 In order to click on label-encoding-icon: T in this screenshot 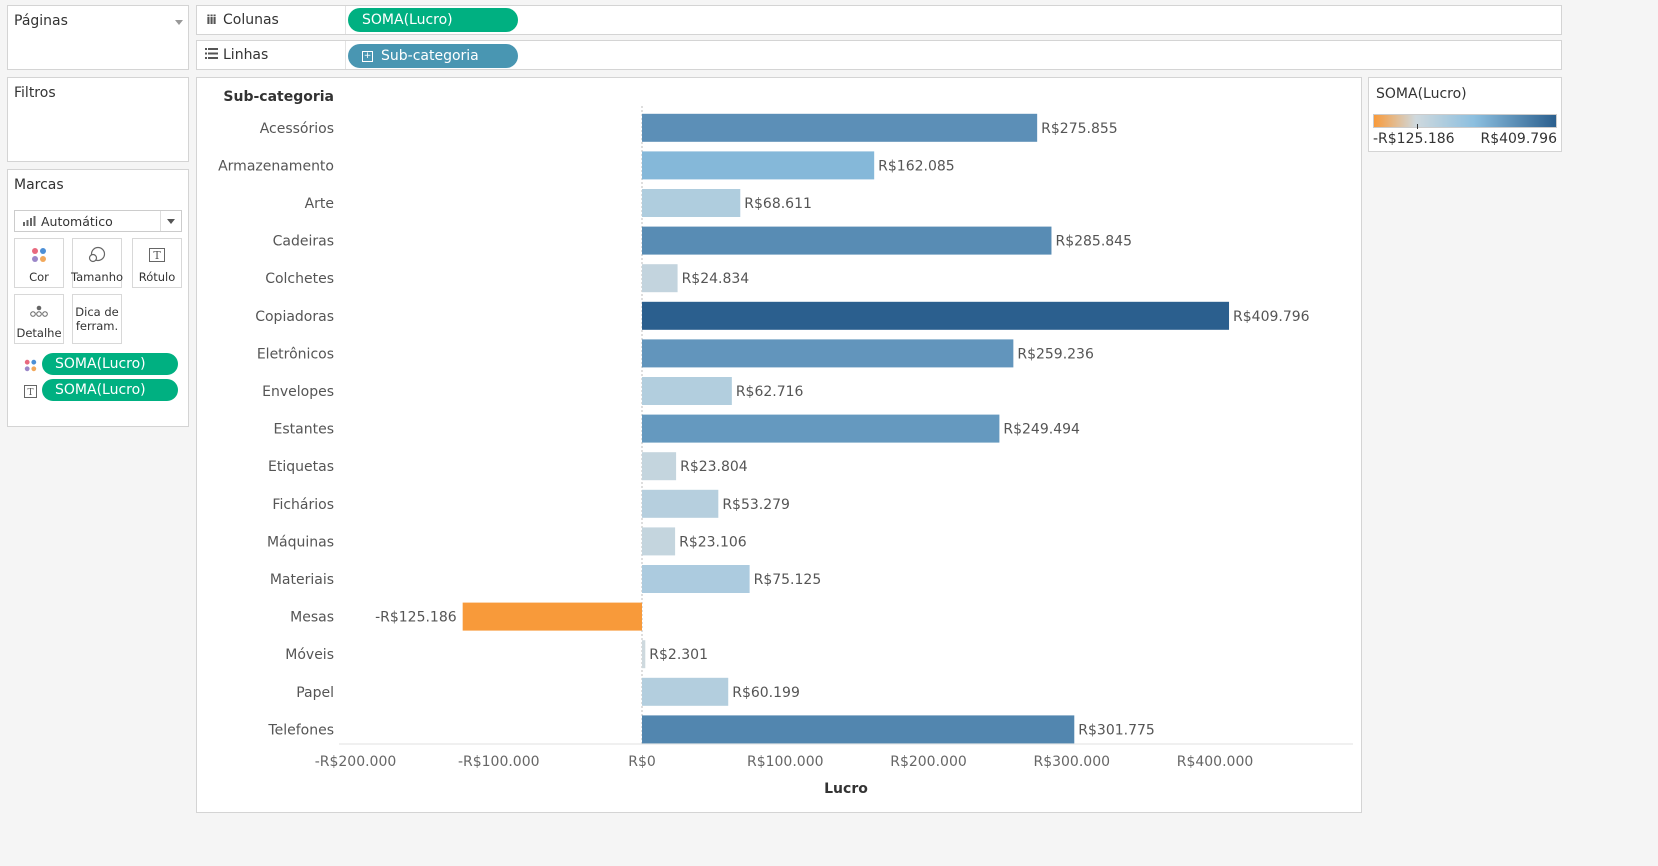, I will do `click(30, 392)`.